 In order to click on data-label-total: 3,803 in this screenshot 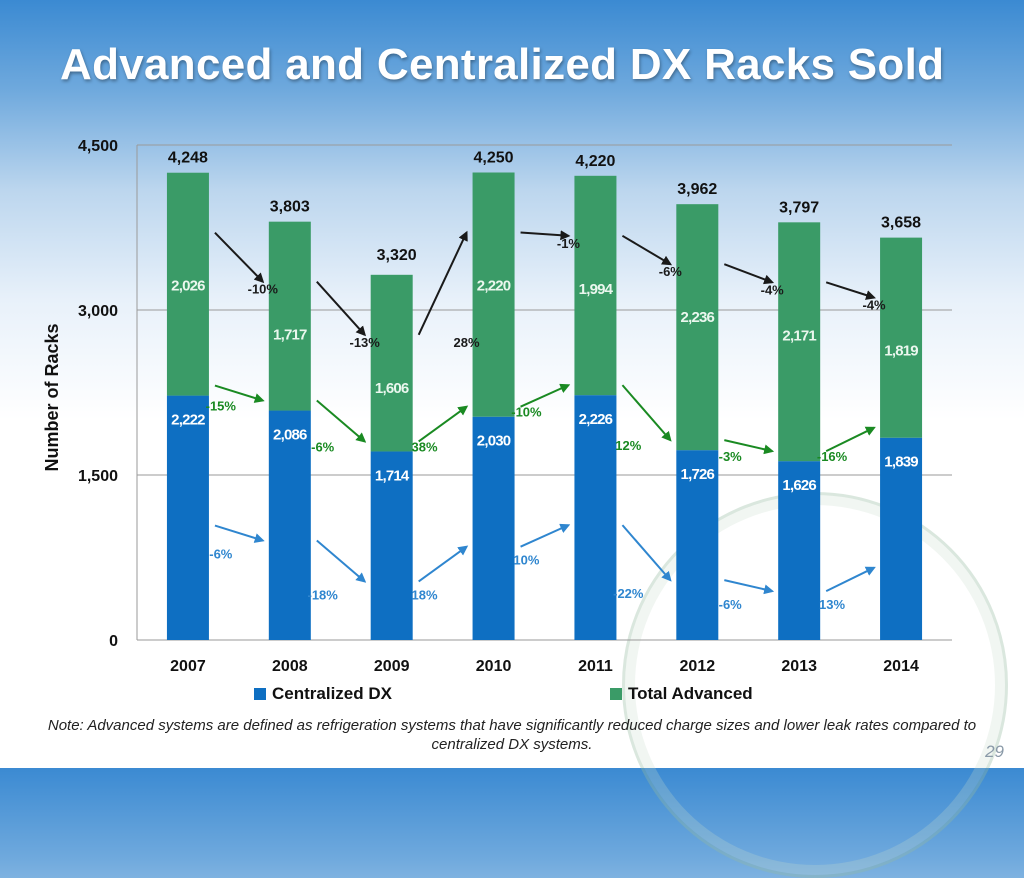, I will do `click(290, 207)`.